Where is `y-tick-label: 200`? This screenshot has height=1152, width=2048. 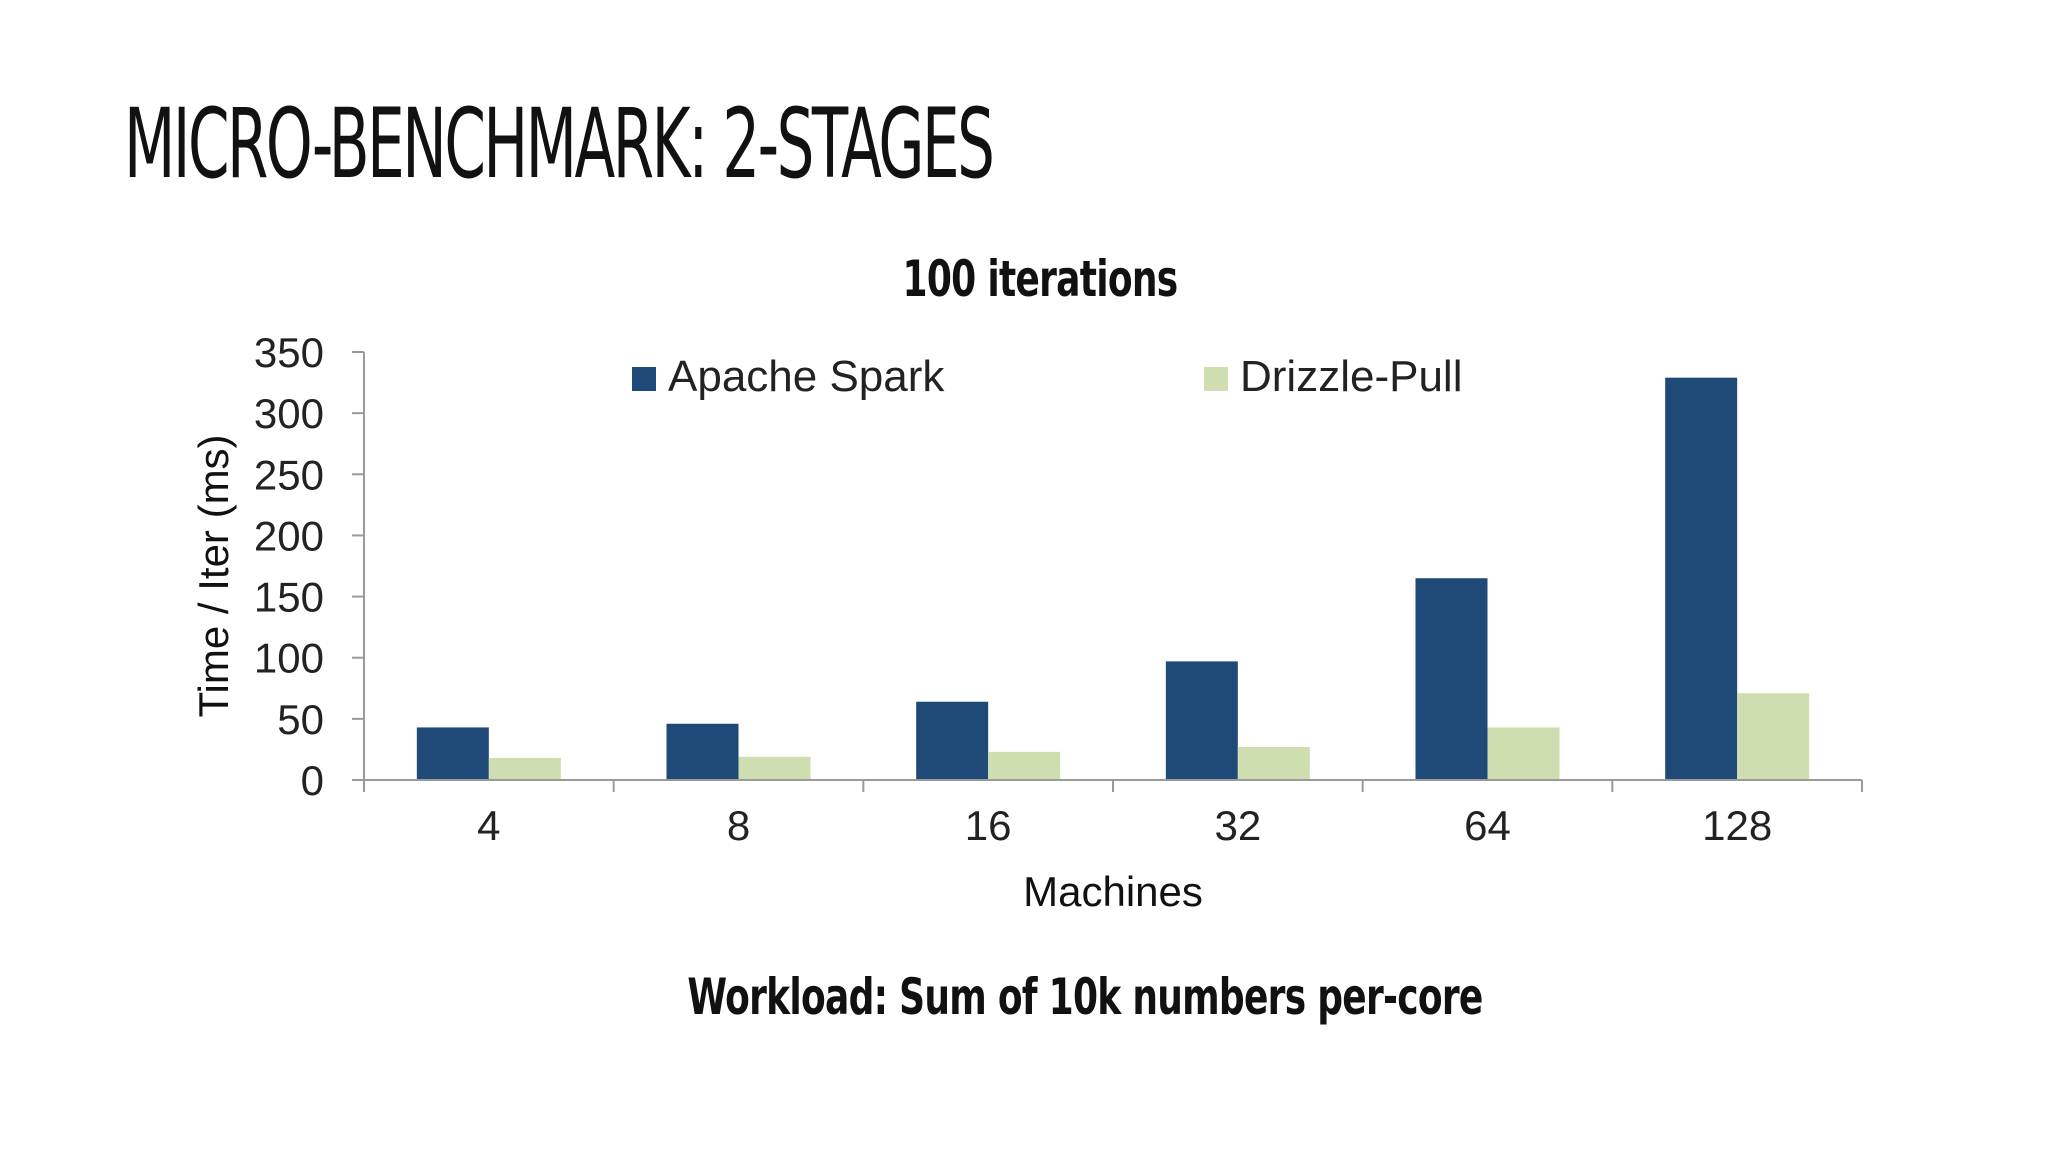 y-tick-label: 200 is located at coordinates (289, 535).